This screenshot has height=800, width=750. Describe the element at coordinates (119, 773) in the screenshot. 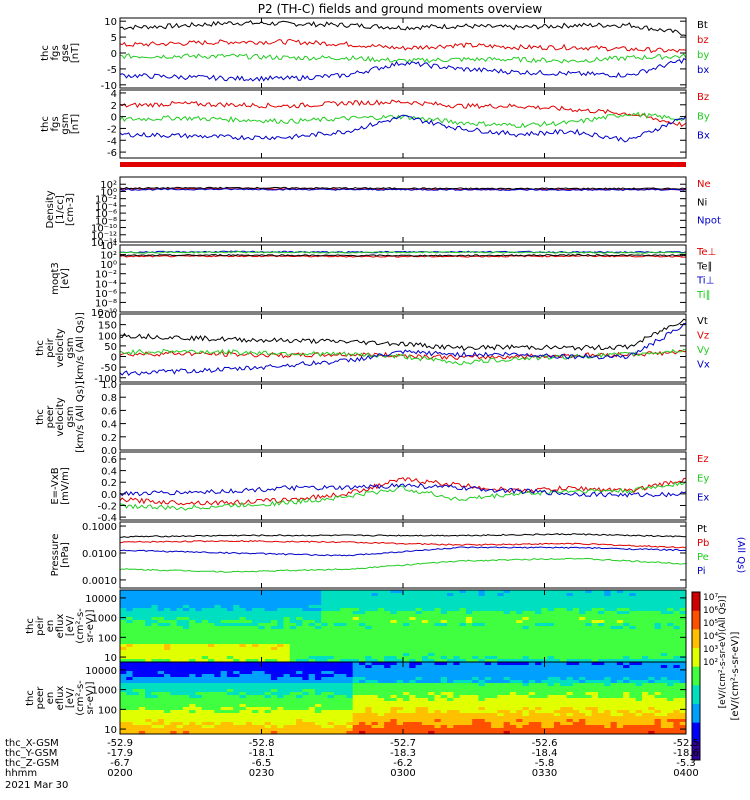

I see `x-tick-value: 0200` at that location.